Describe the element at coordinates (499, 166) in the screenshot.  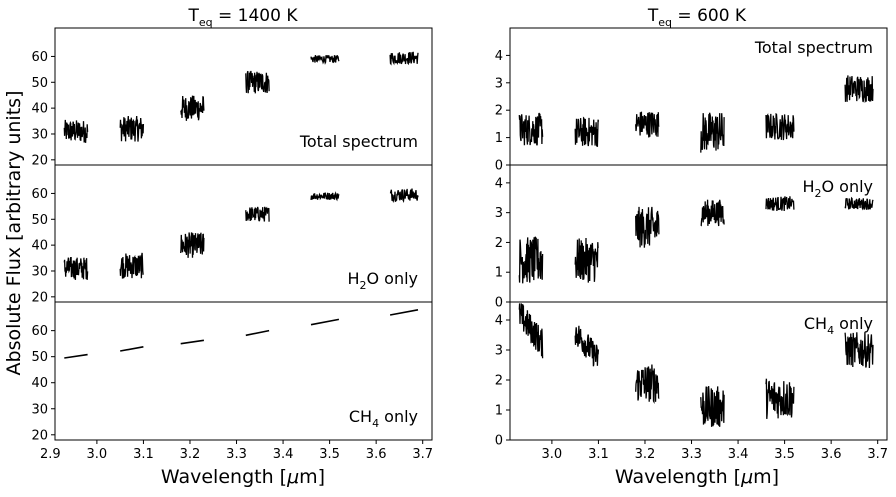
I see `right-panel-0-ytick-label: 0` at that location.